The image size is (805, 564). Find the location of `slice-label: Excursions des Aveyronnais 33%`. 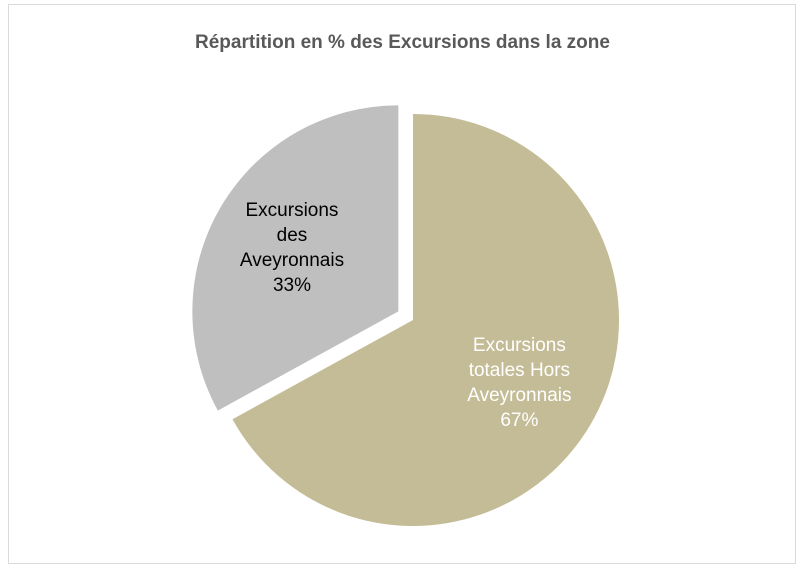

slice-label: Excursions des Aveyronnais 33% is located at coordinates (292, 248).